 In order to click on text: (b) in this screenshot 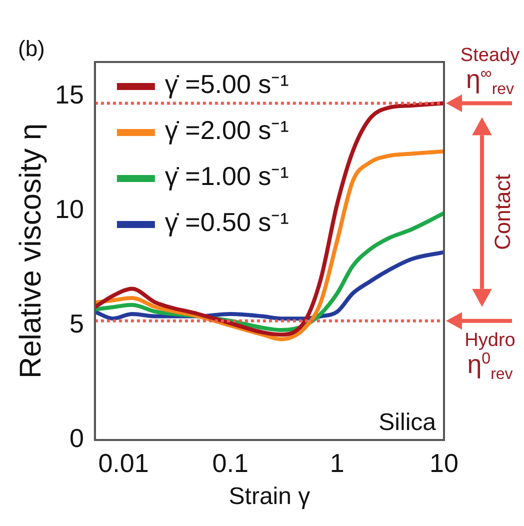, I will do `click(31, 48)`.